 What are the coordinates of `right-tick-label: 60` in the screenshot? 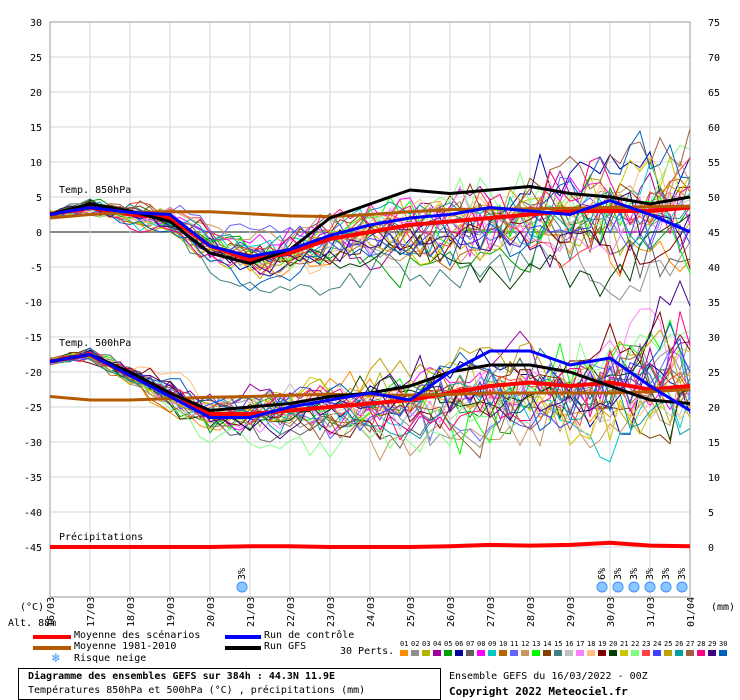 It's located at (714, 128).